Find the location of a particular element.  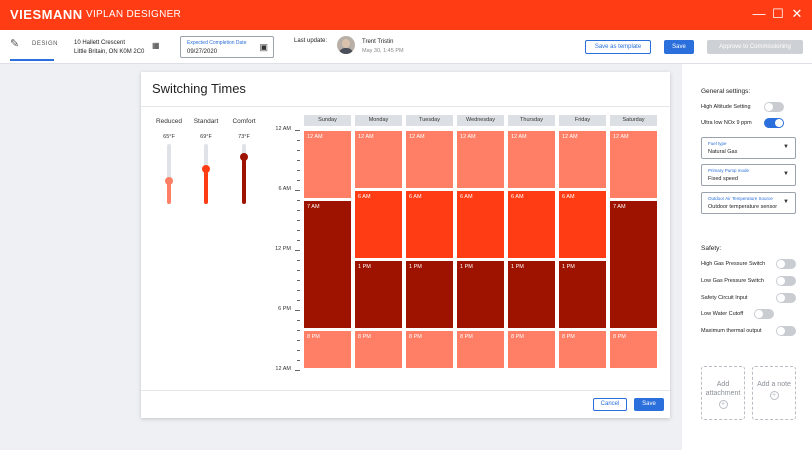

cancel-button: Cancel is located at coordinates (610, 404).